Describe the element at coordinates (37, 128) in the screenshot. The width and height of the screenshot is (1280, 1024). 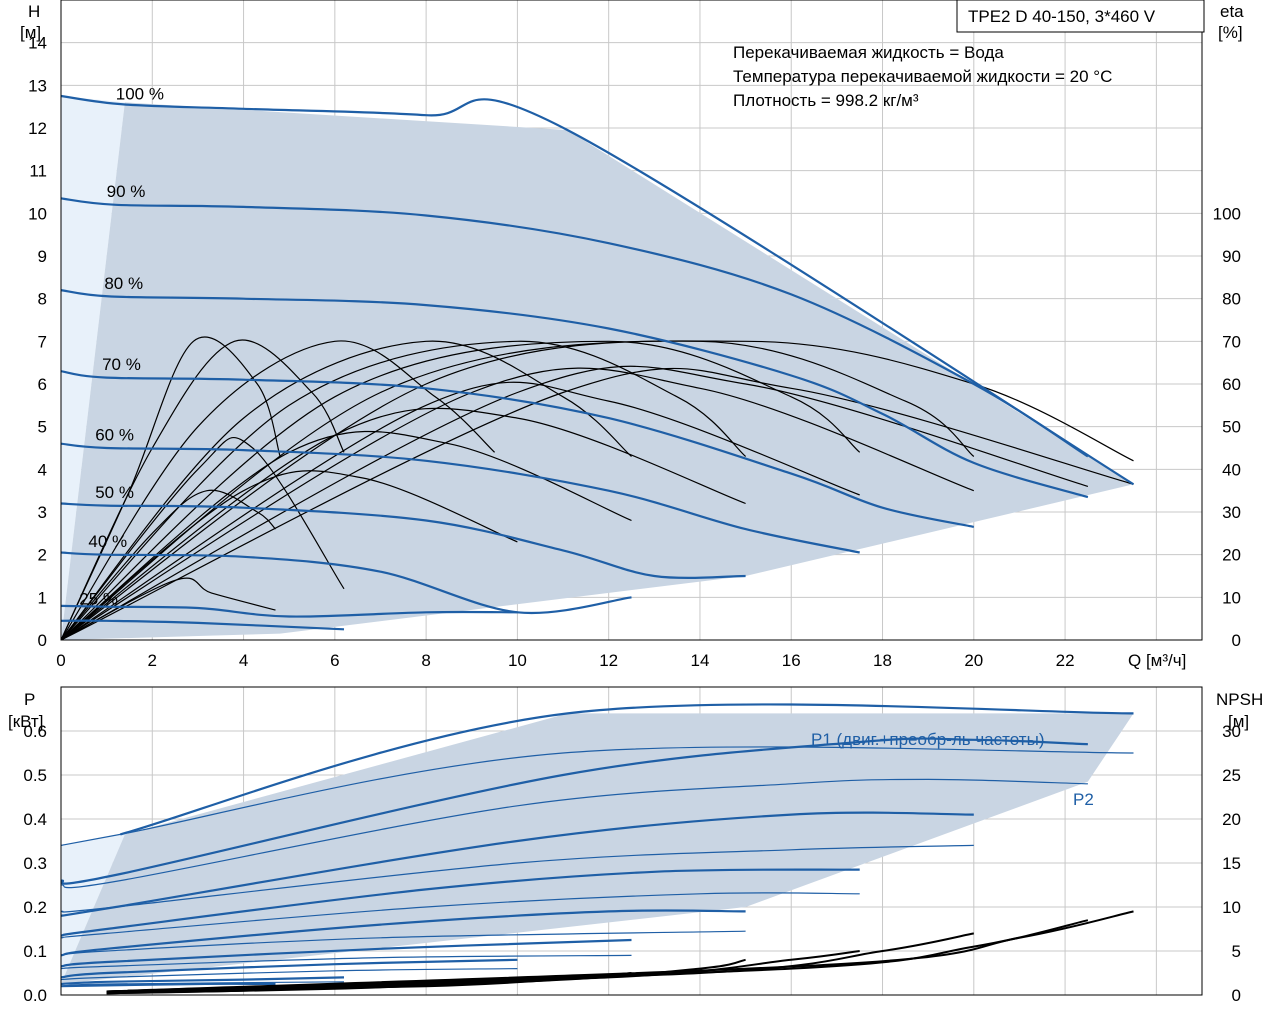
I see `y-tick-label: 12` at that location.